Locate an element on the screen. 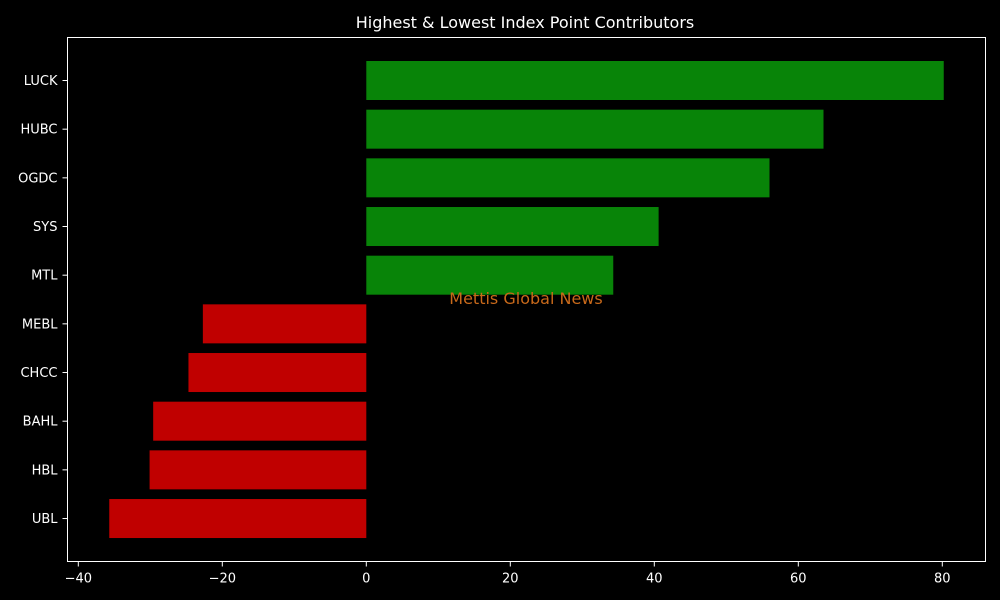 Image resolution: width=1000 pixels, height=600 pixels. bar-hbl is located at coordinates (258, 470).